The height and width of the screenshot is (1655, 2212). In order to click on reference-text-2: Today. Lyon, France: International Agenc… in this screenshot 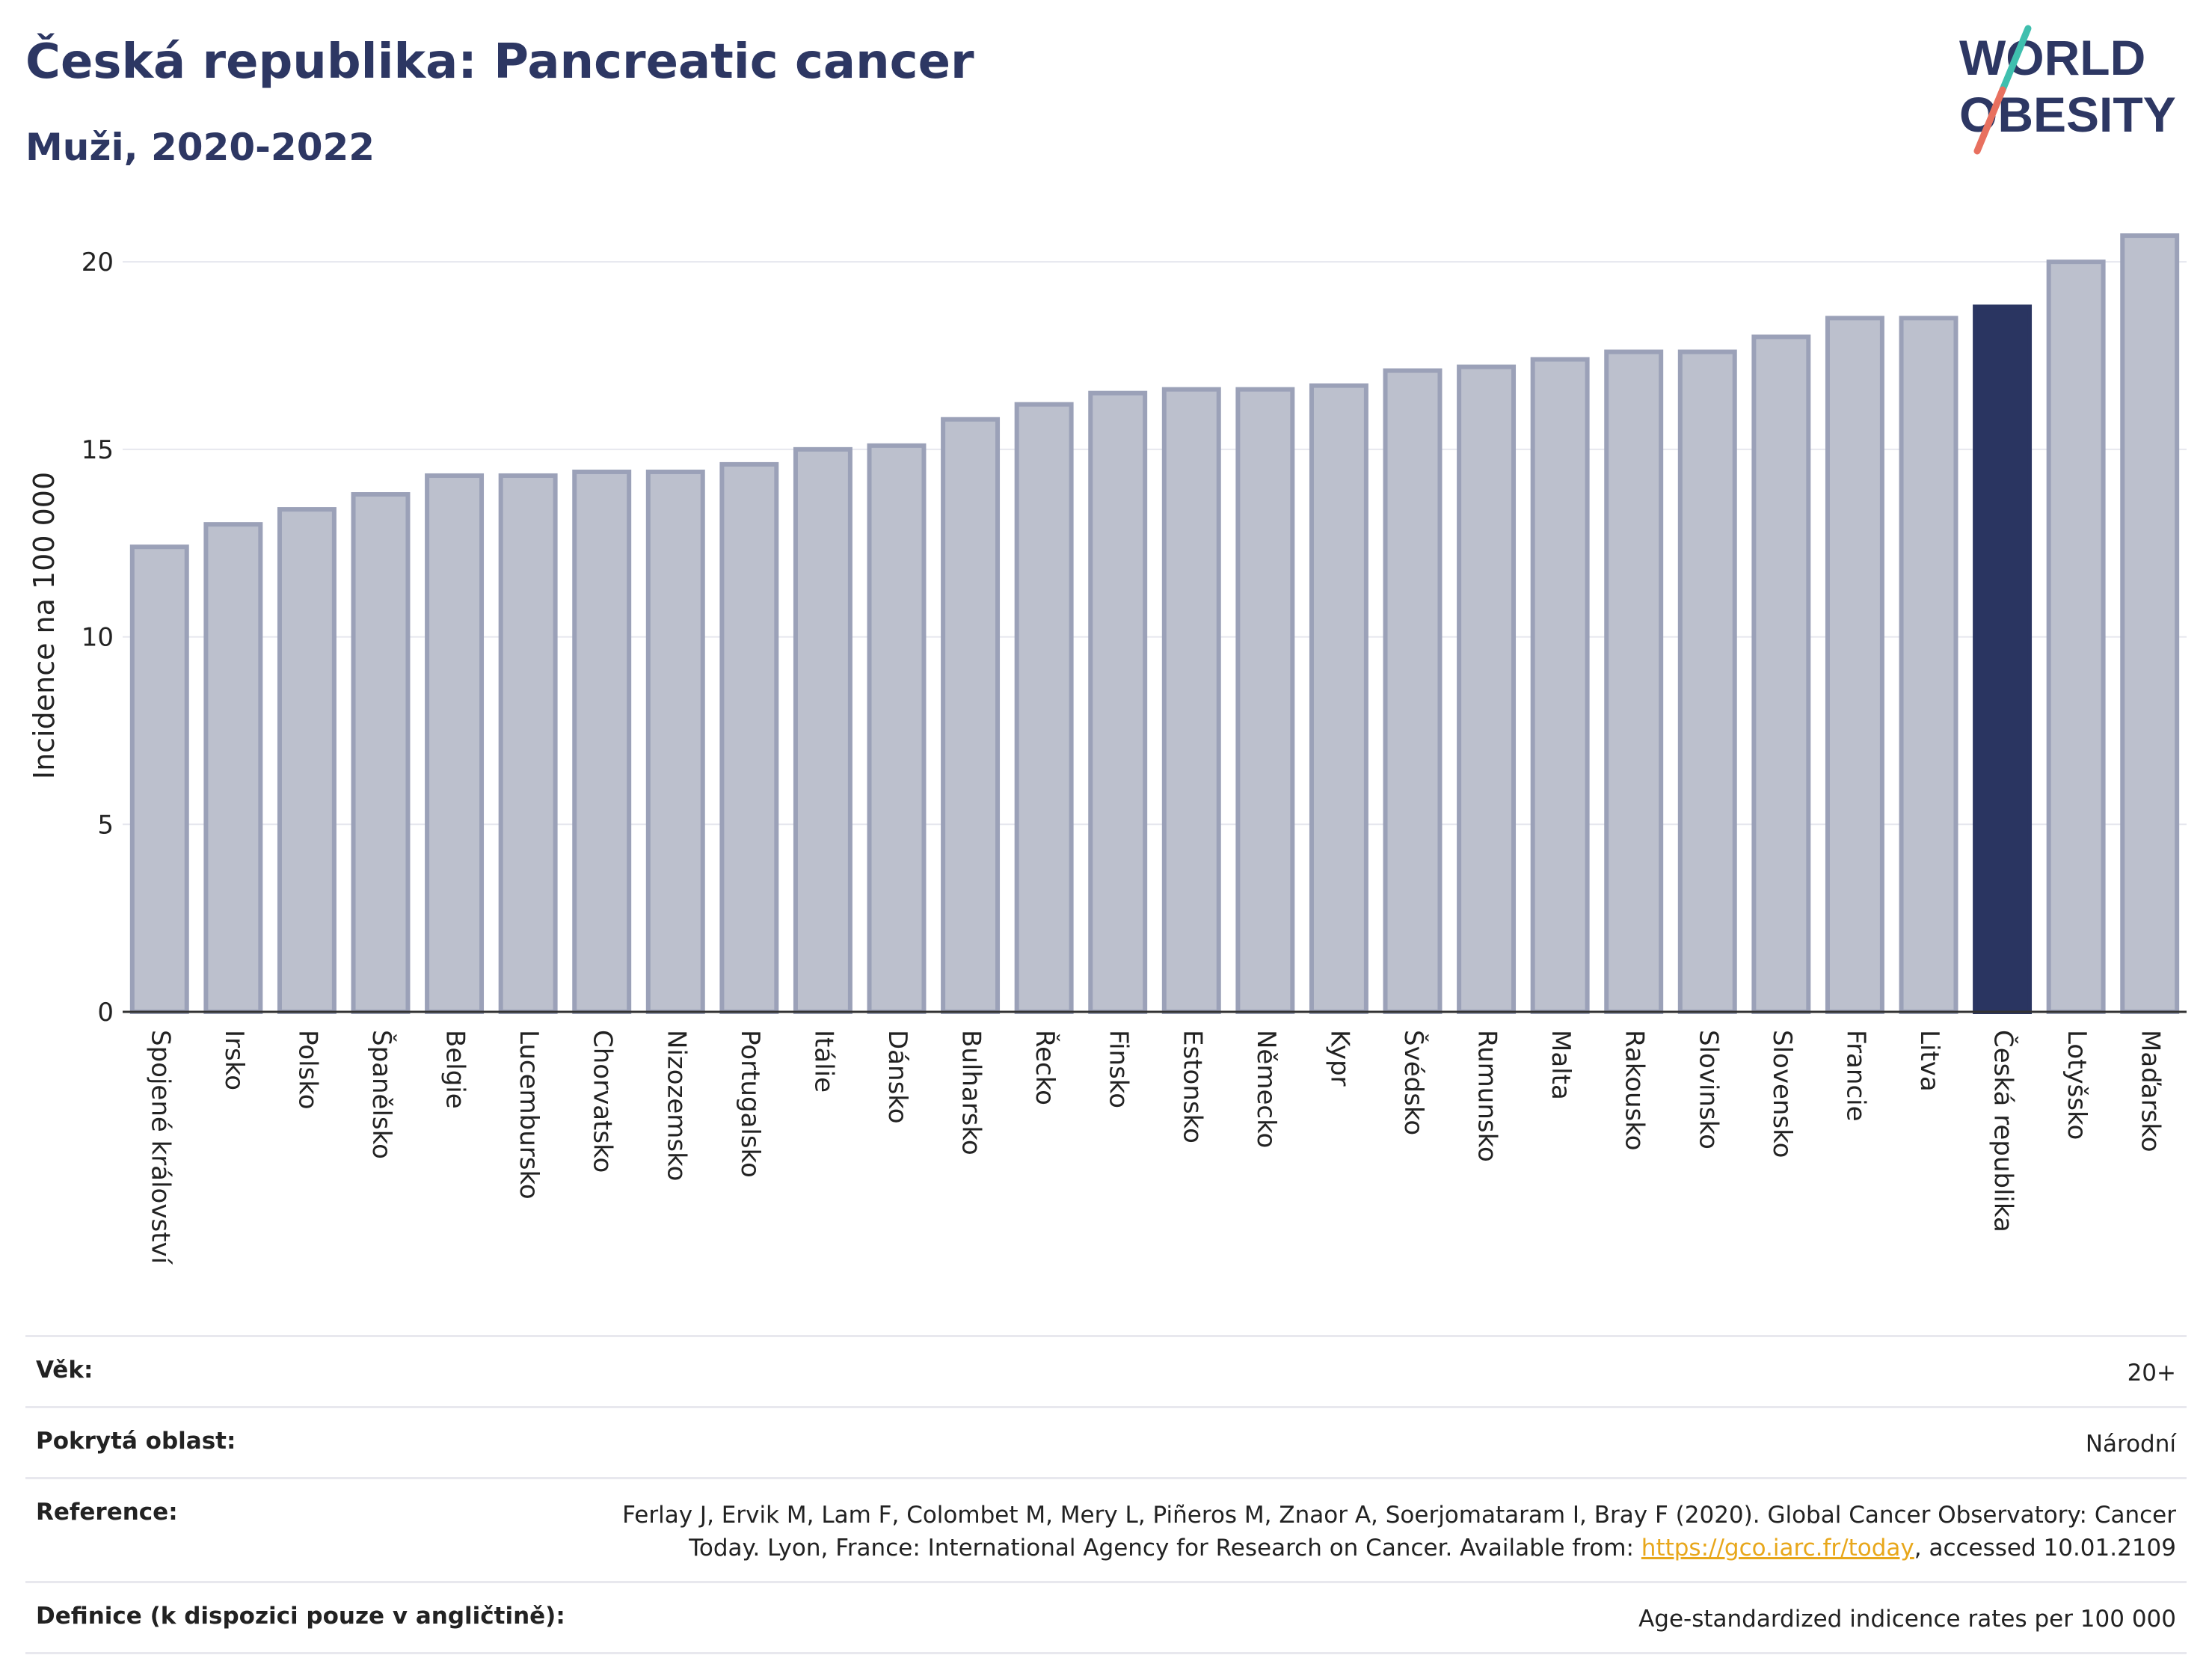, I will do `click(1165, 1548)`.